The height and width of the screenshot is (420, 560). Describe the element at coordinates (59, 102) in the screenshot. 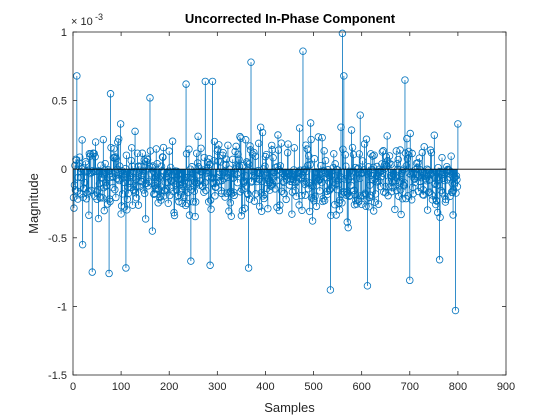

I see `y-tick-label: 0.5` at that location.